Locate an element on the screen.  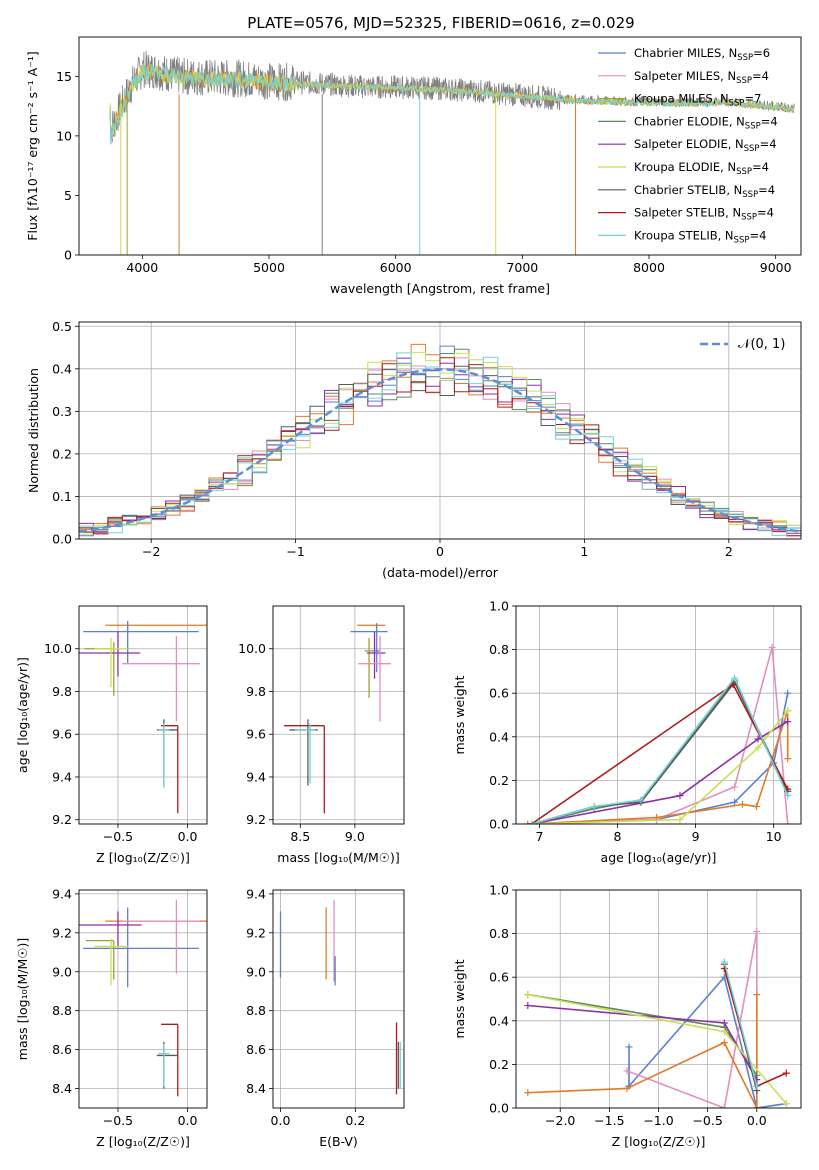
panel-mass-vs-ebv: 0.0 0.2 8.4 8.6 8.8 9.0 9.2 9.4 E(B-V) is located at coordinates (325, 1017).